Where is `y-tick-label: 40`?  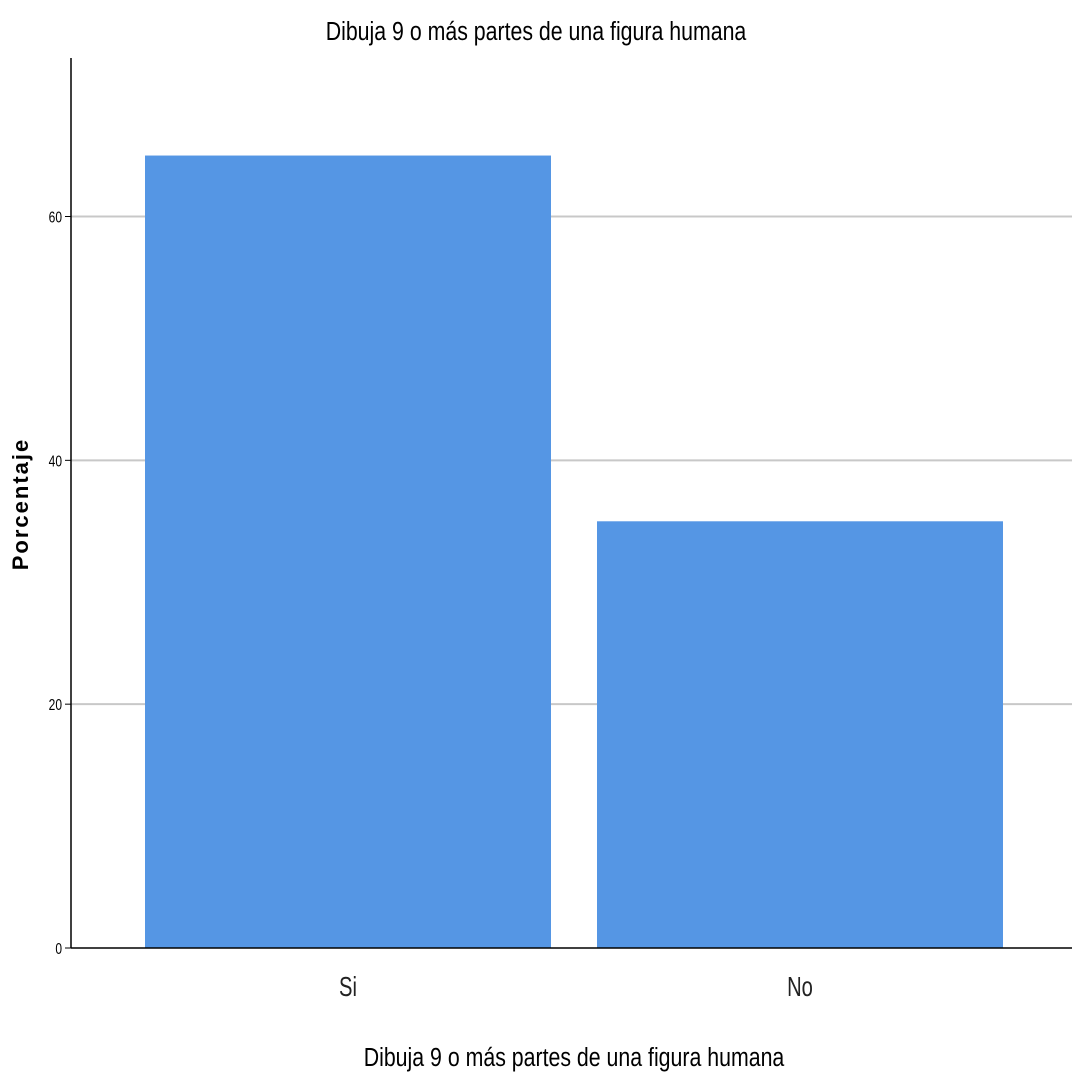
y-tick-label: 40 is located at coordinates (55, 461).